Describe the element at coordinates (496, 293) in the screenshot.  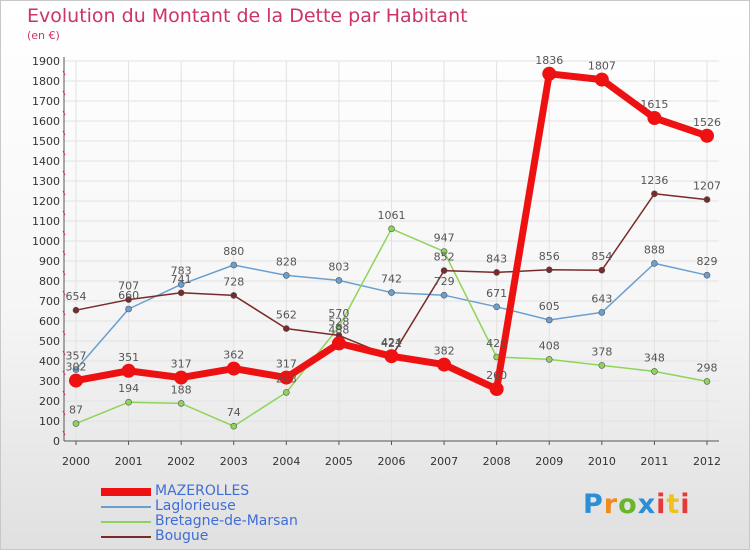
I see `data-label: 671` at that location.